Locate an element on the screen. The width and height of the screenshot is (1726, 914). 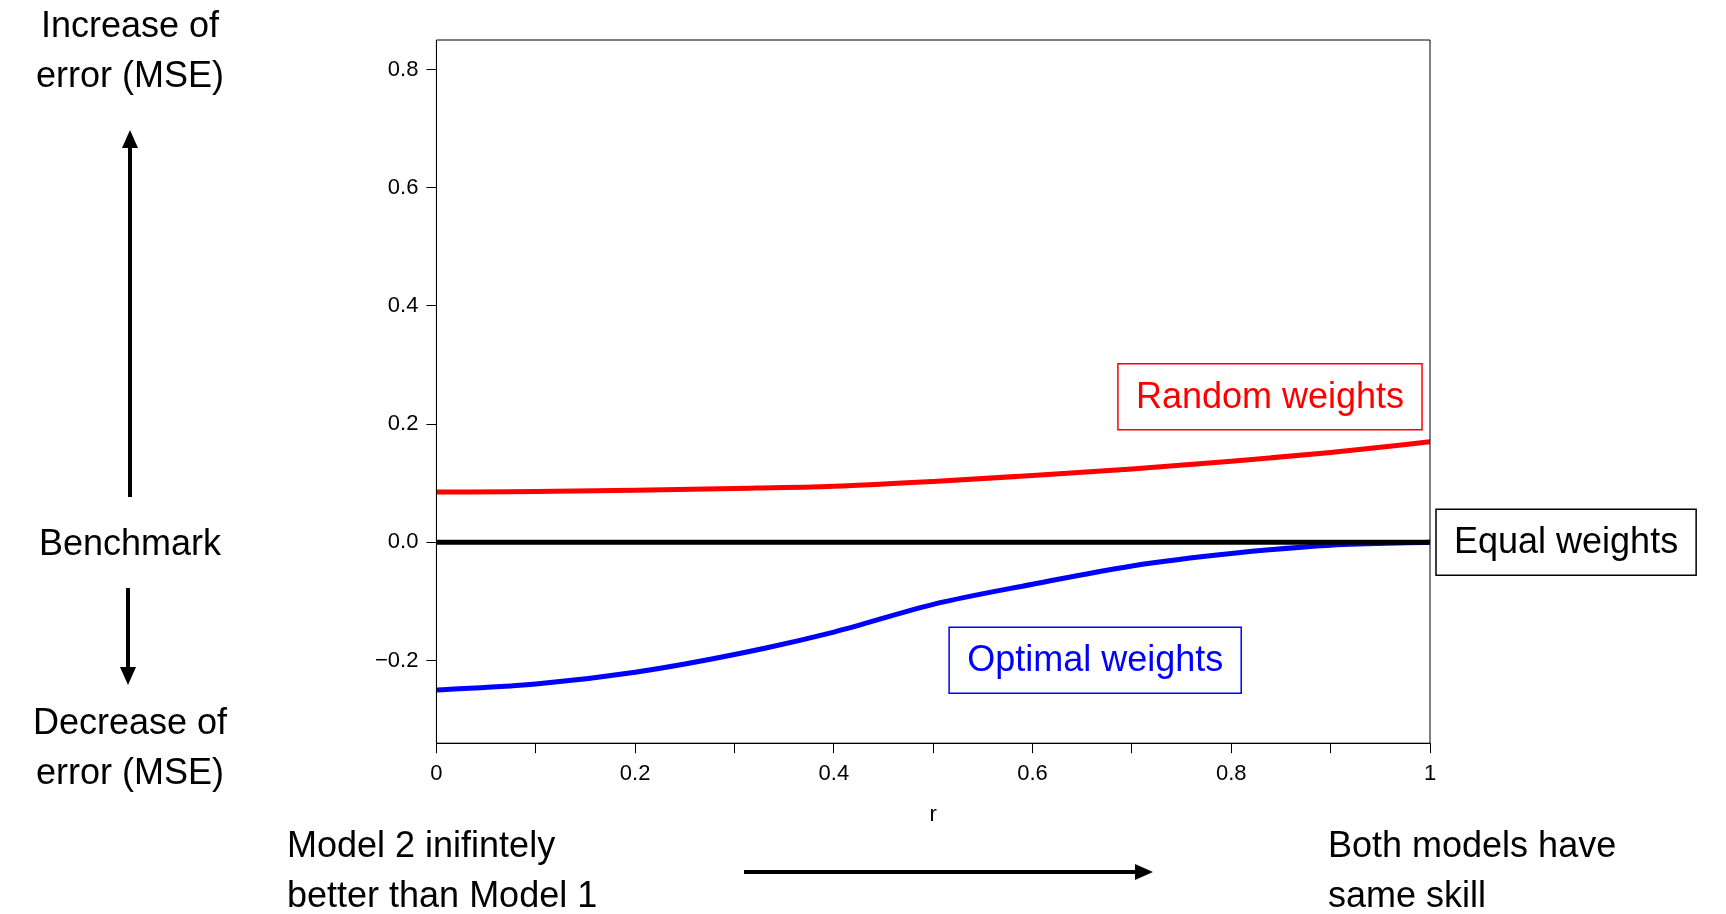
text: Benchmark is located at coordinates (130, 543).